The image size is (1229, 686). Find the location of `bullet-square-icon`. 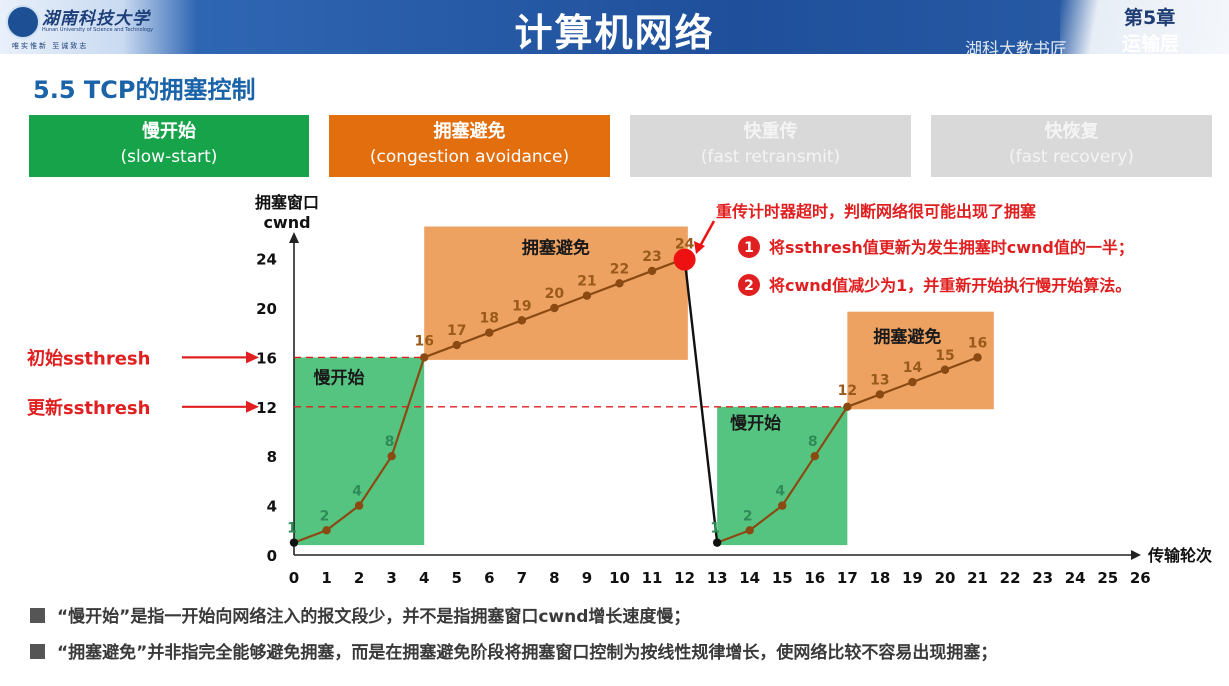

bullet-square-icon is located at coordinates (37, 615).